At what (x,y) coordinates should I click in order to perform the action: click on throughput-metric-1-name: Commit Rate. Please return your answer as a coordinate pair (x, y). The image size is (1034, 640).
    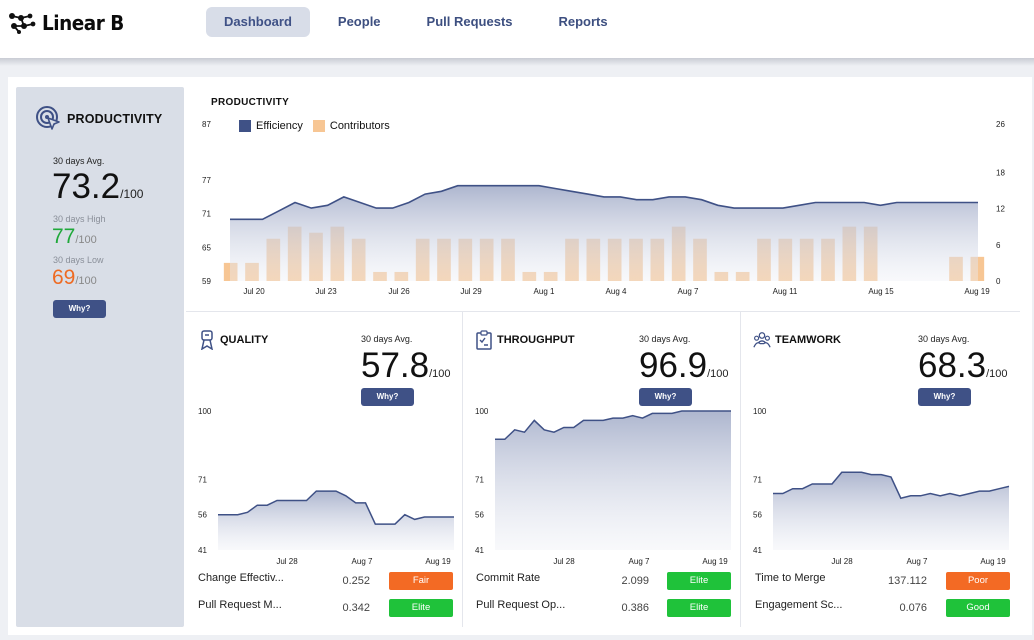
    Looking at the image, I should click on (508, 578).